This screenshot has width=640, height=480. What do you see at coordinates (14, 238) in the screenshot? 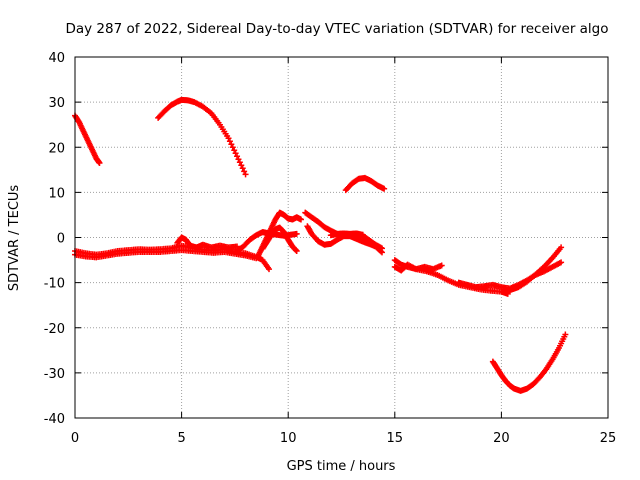
I see `y-axis-label: SDTVAR / TECUs` at bounding box center [14, 238].